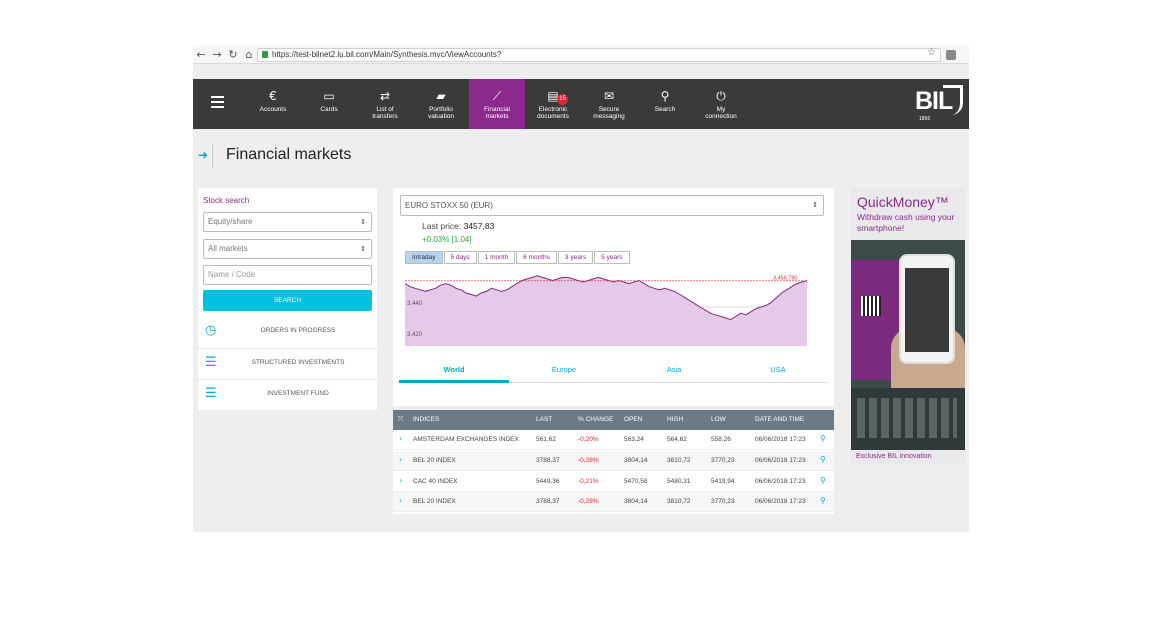  Describe the element at coordinates (212, 156) in the screenshot. I see `divider` at that location.